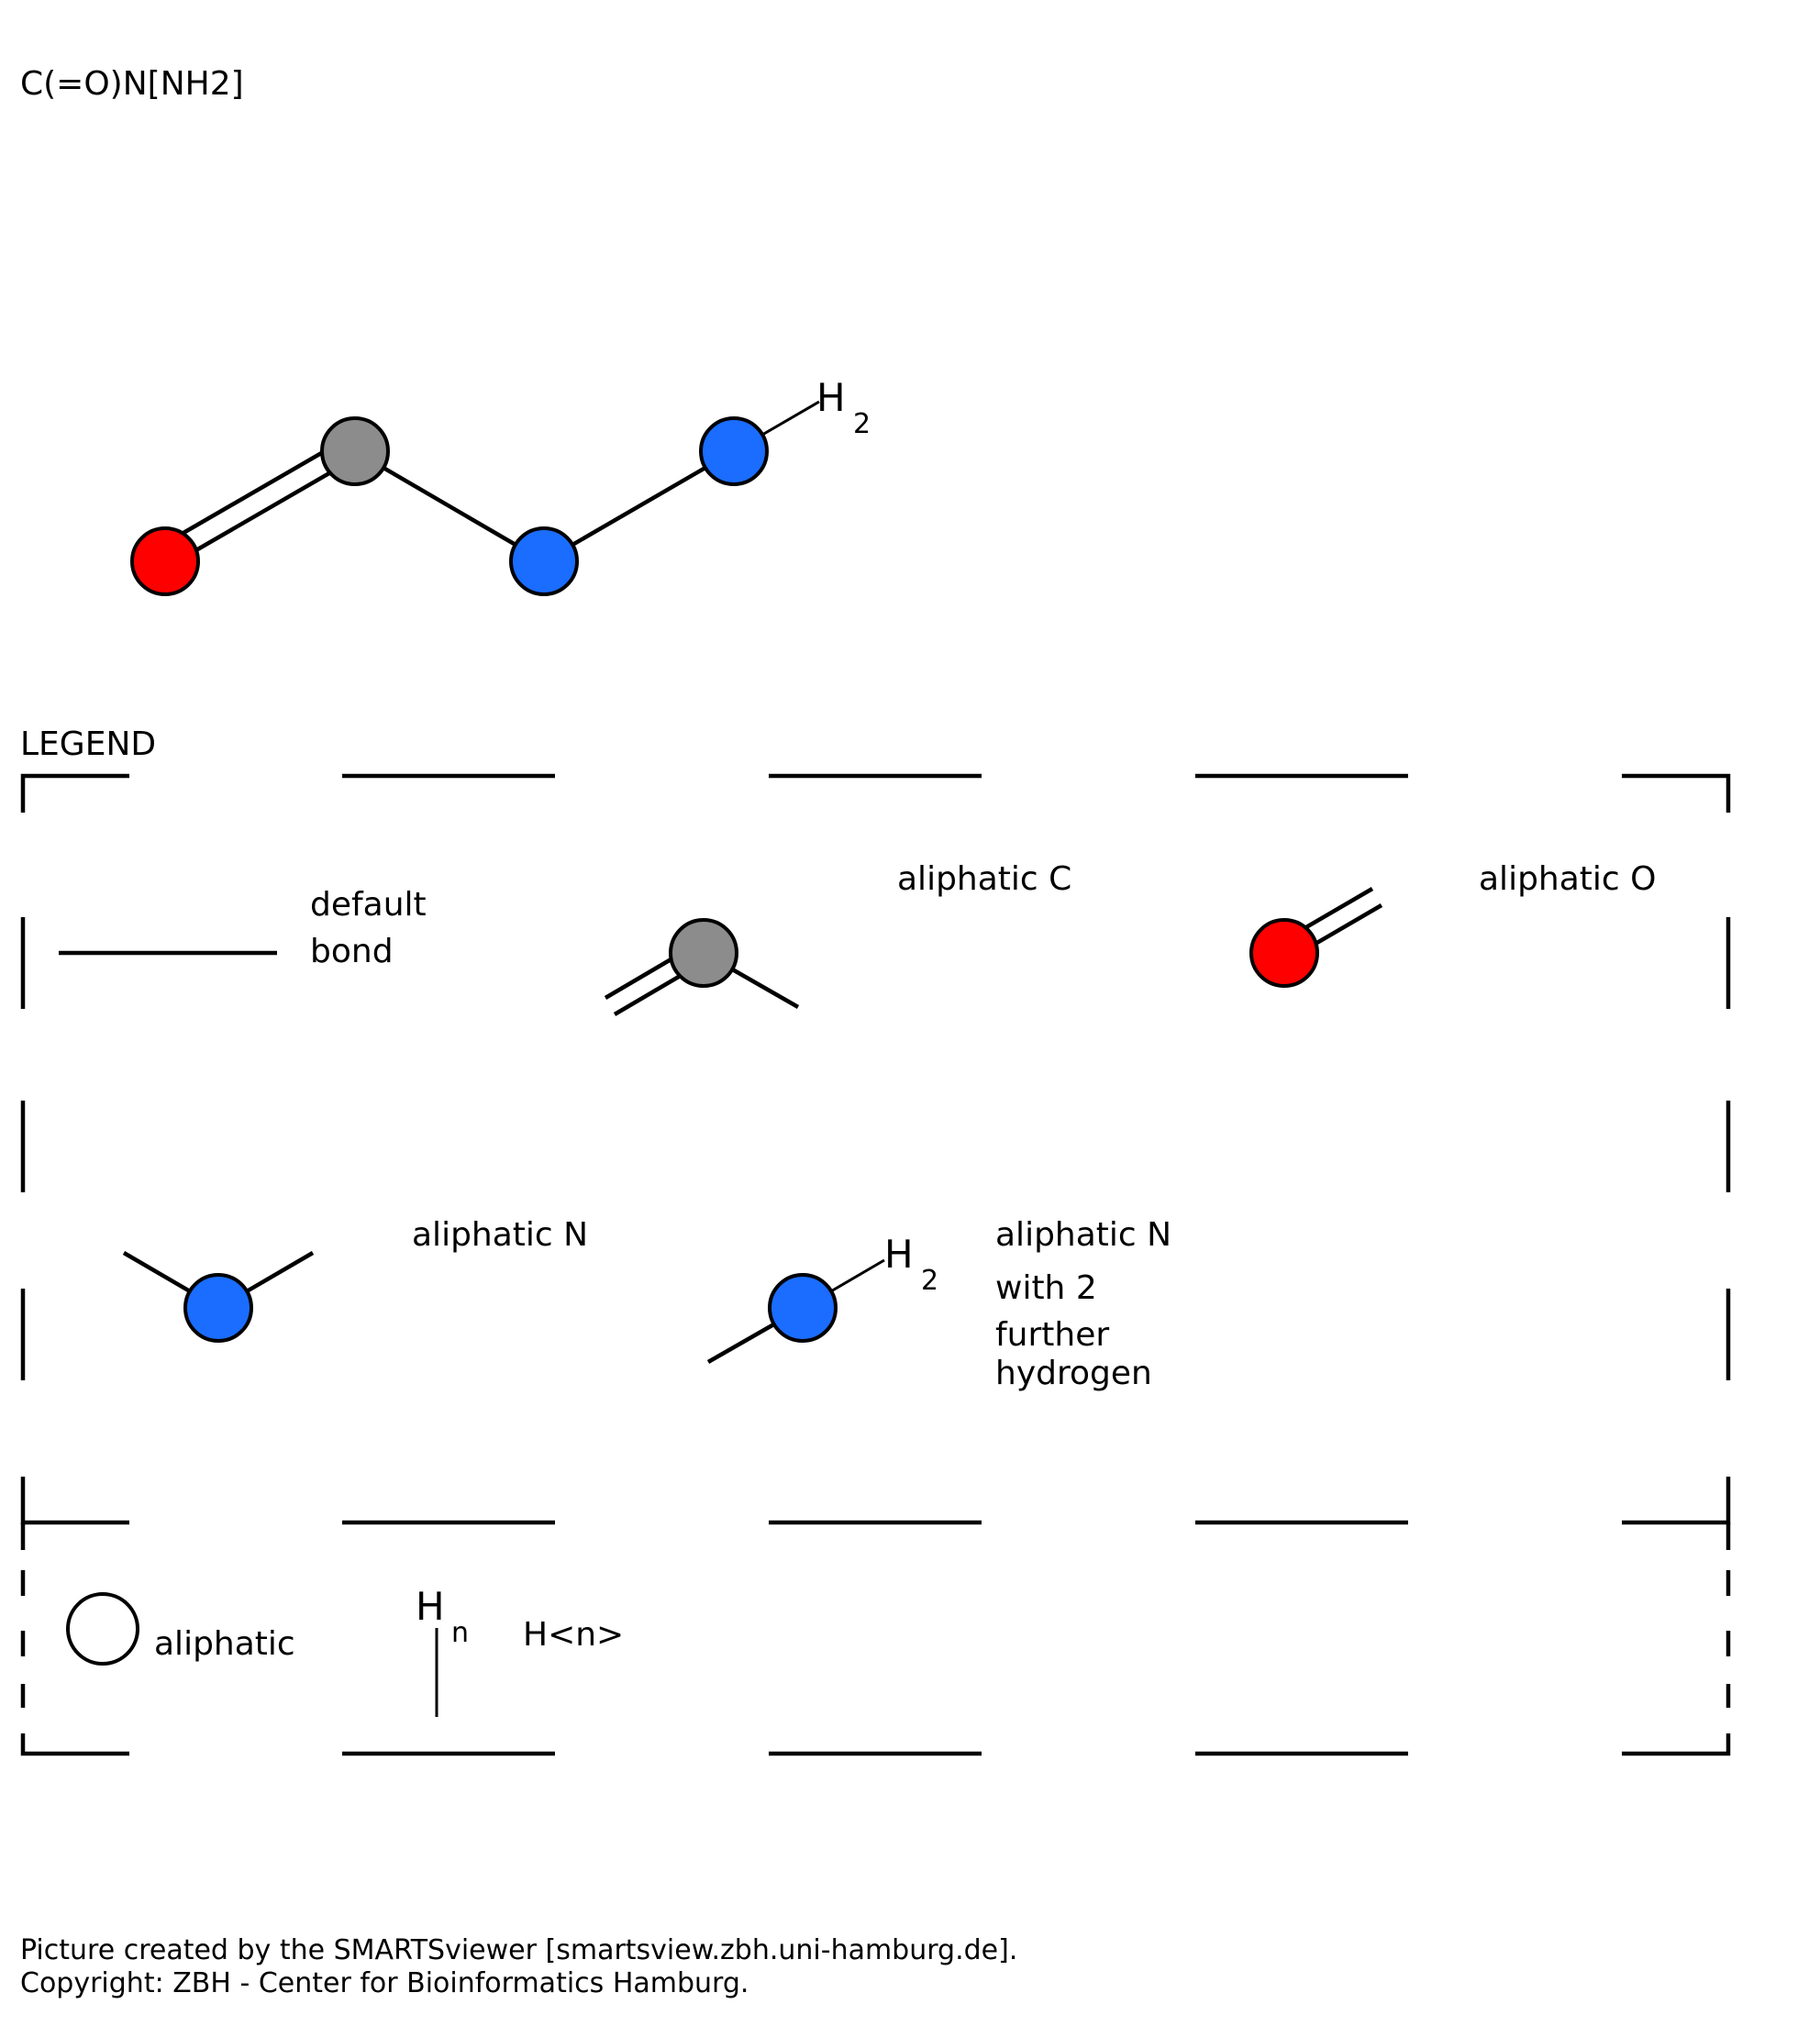 This screenshot has width=1820, height=2026. I want to click on legend-aliphatic-n: aliphatic N, so click(355, 1279).